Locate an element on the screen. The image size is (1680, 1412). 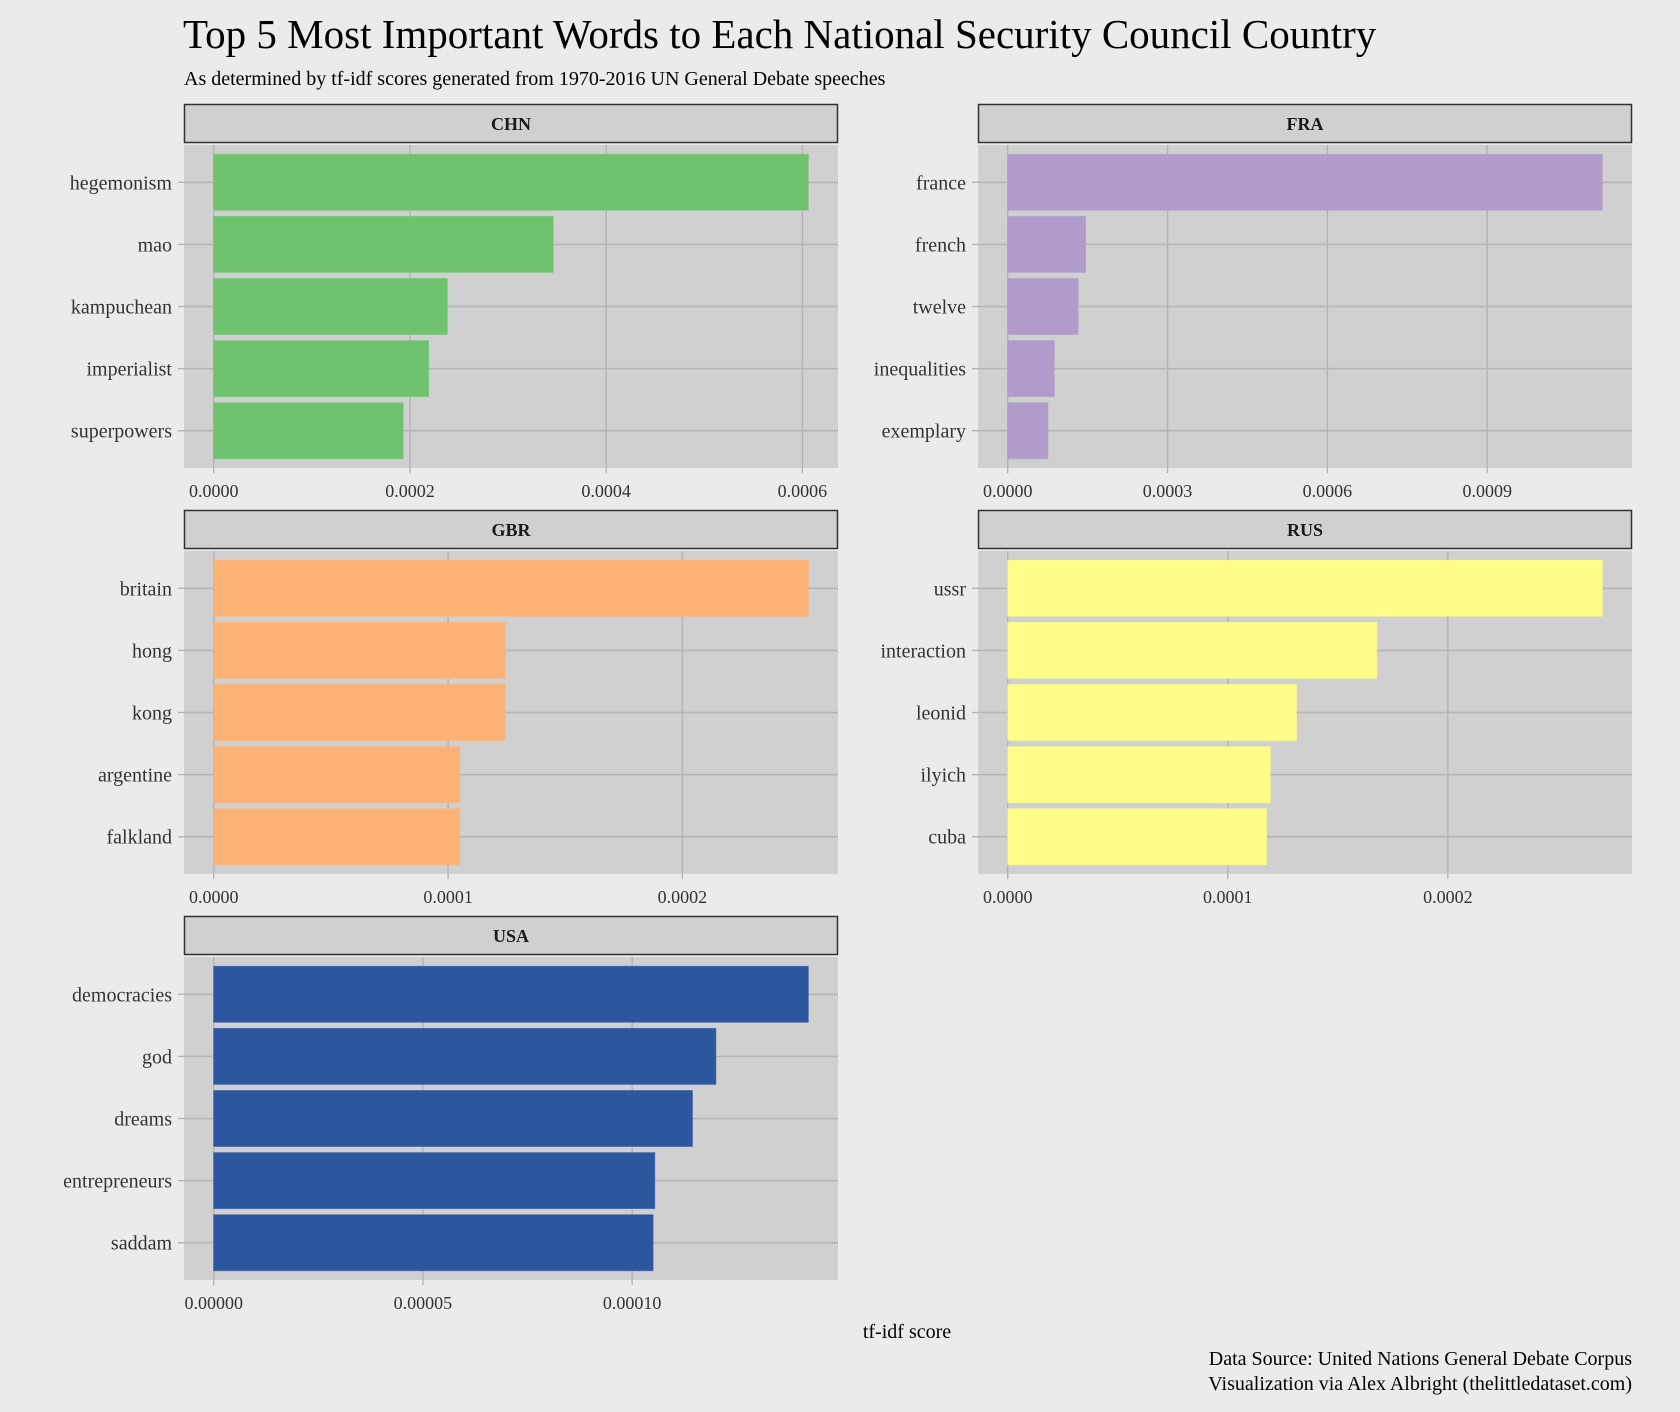
y-tick-label: democracies is located at coordinates (122, 995).